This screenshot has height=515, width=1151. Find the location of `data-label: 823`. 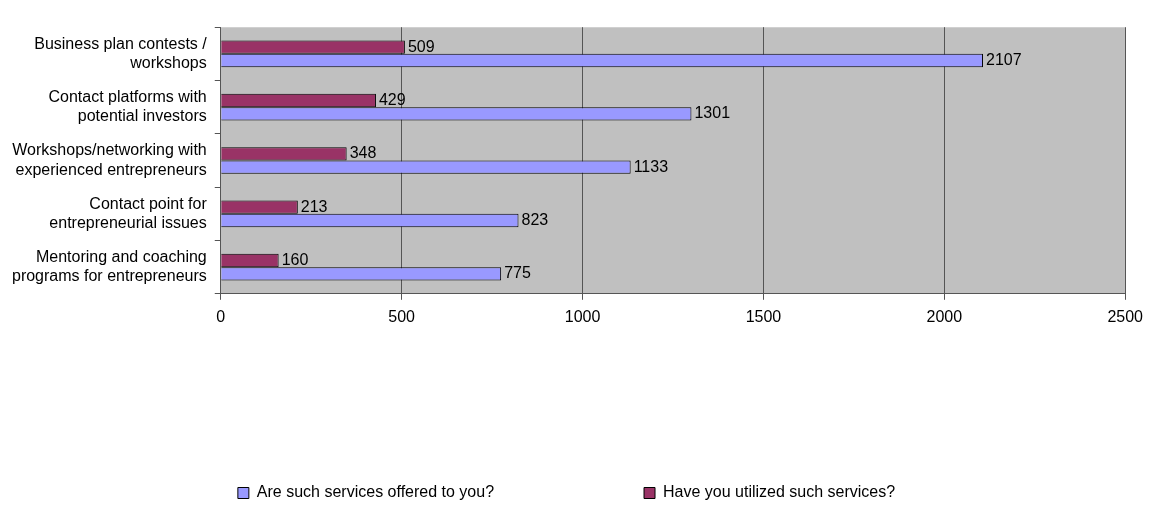

data-label: 823 is located at coordinates (535, 219).